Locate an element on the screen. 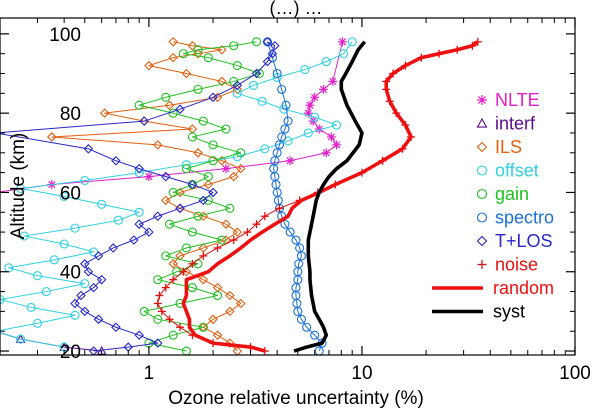 Image resolution: width=602 pixels, height=411 pixels. y-tick-label: 80 is located at coordinates (70, 114).